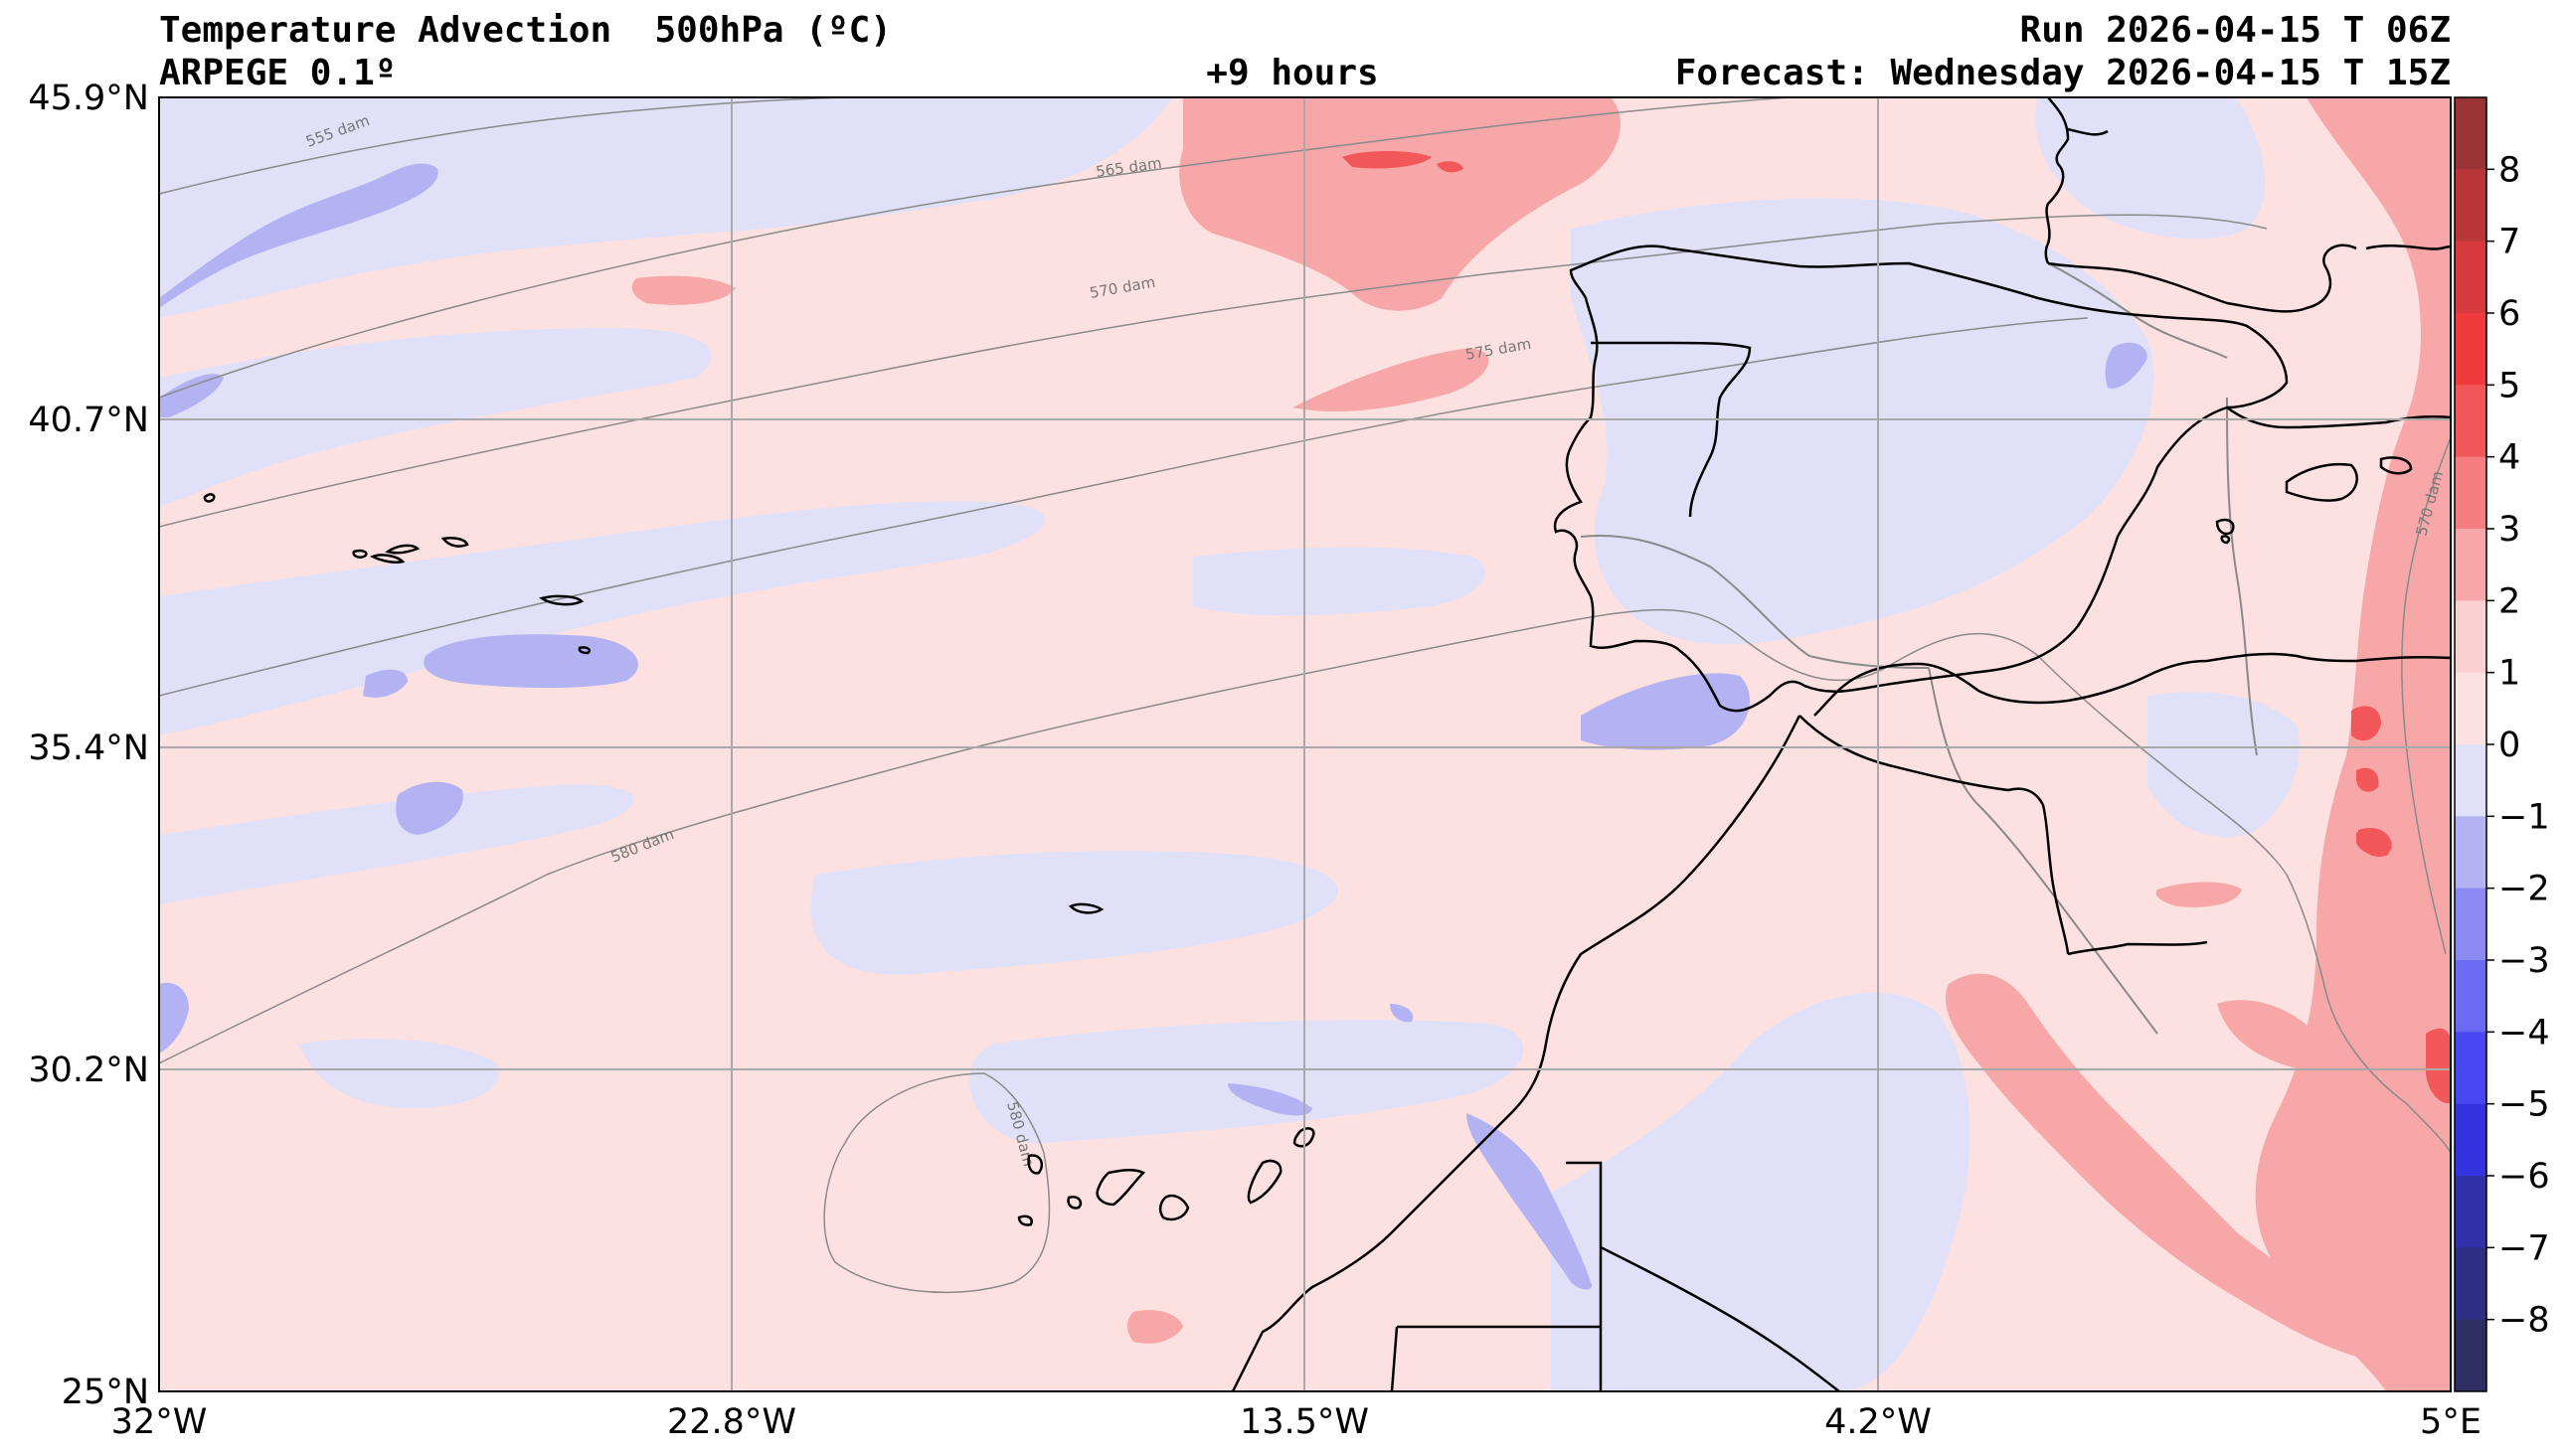 This screenshot has width=2568, height=1456. I want to click on run-time: Run 2026-04-15 T 06Z, so click(2235, 30).